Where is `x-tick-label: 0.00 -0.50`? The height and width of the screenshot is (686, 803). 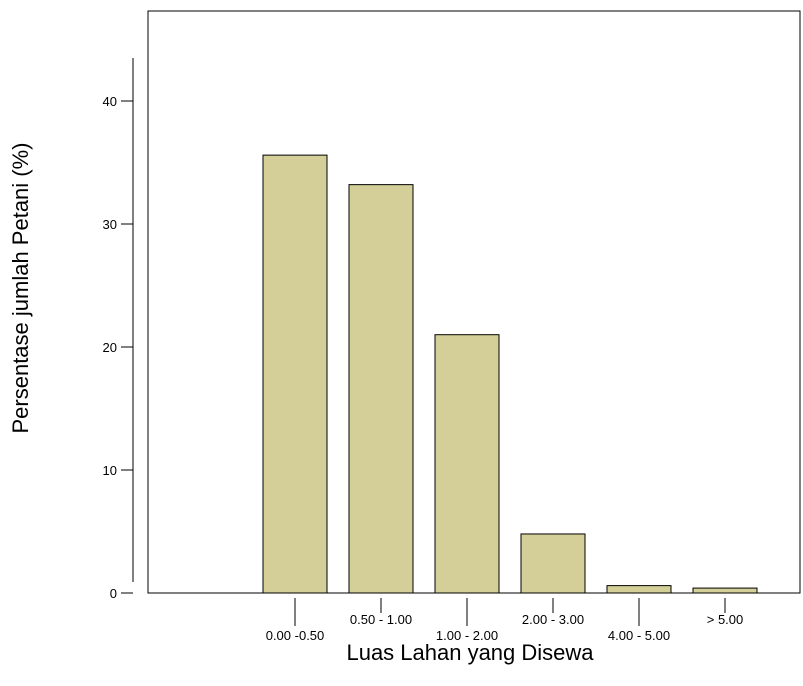
x-tick-label: 0.00 -0.50 is located at coordinates (295, 635).